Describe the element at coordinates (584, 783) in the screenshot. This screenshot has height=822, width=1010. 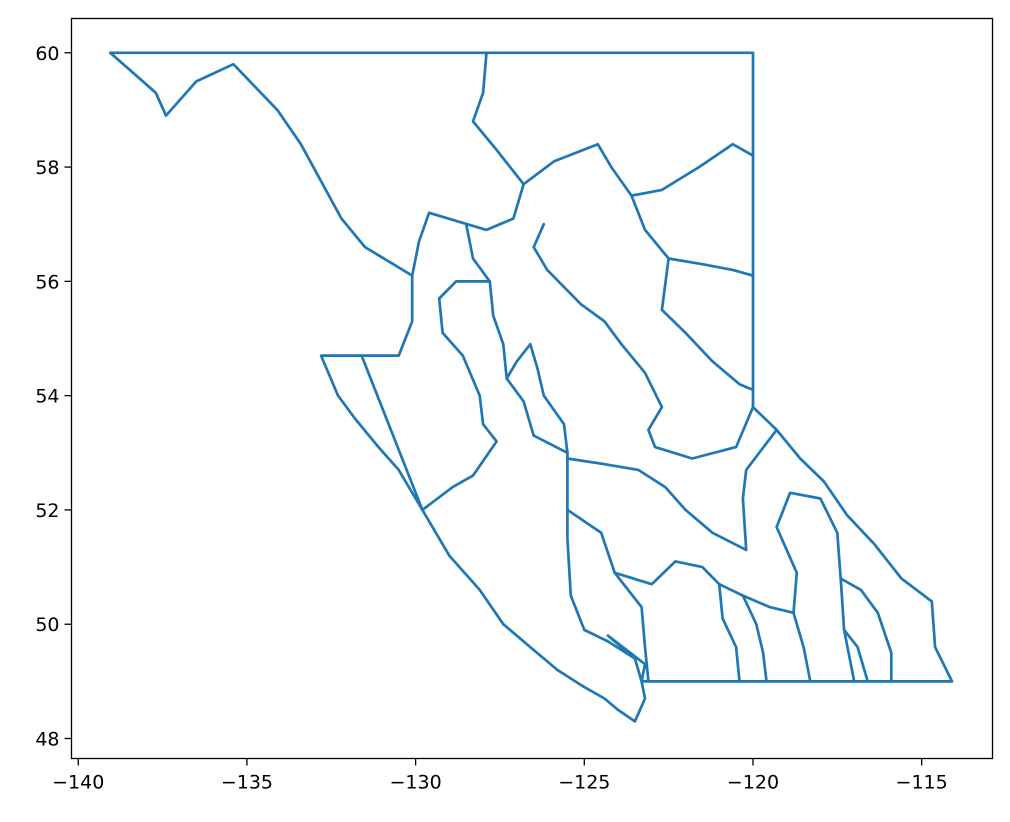
I see `x-tick-label: −125` at that location.